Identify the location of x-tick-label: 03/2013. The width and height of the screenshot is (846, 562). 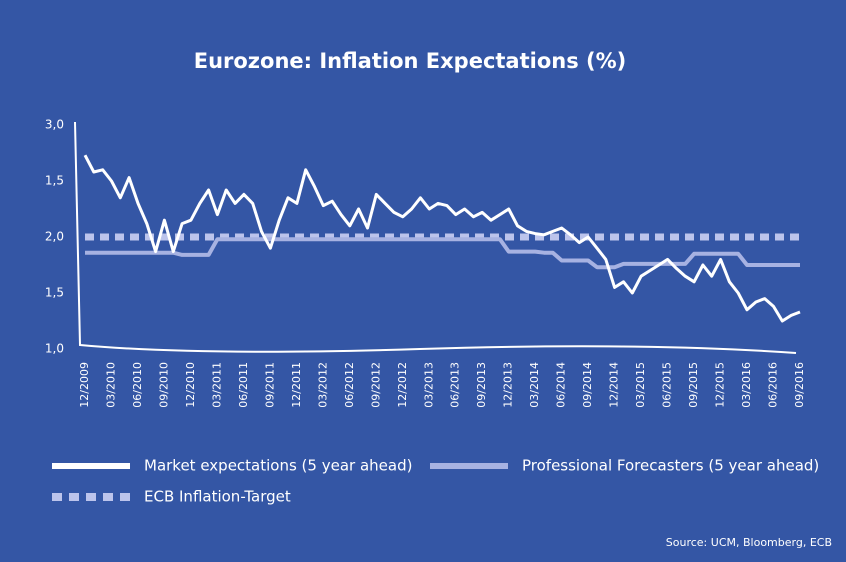
(428, 385).